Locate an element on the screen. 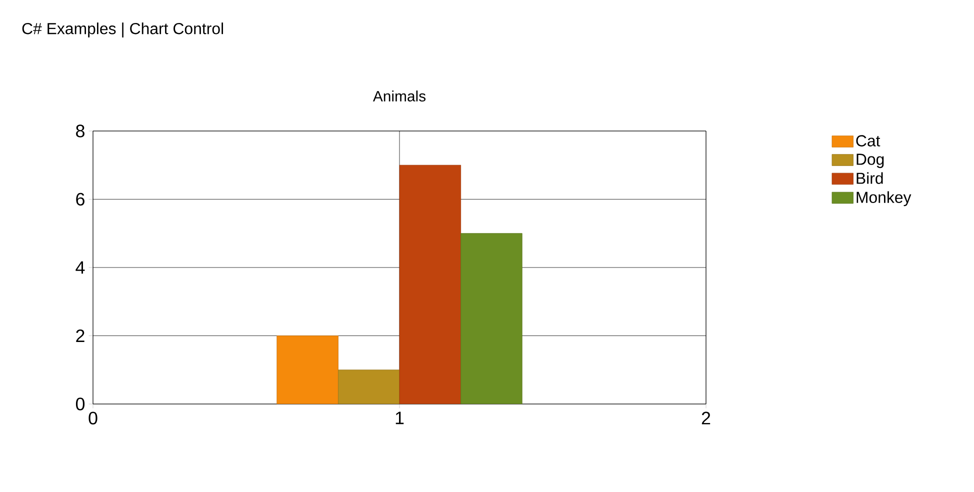 Image resolution: width=974 pixels, height=492 pixels. chart-title: Animals is located at coordinates (399, 96).